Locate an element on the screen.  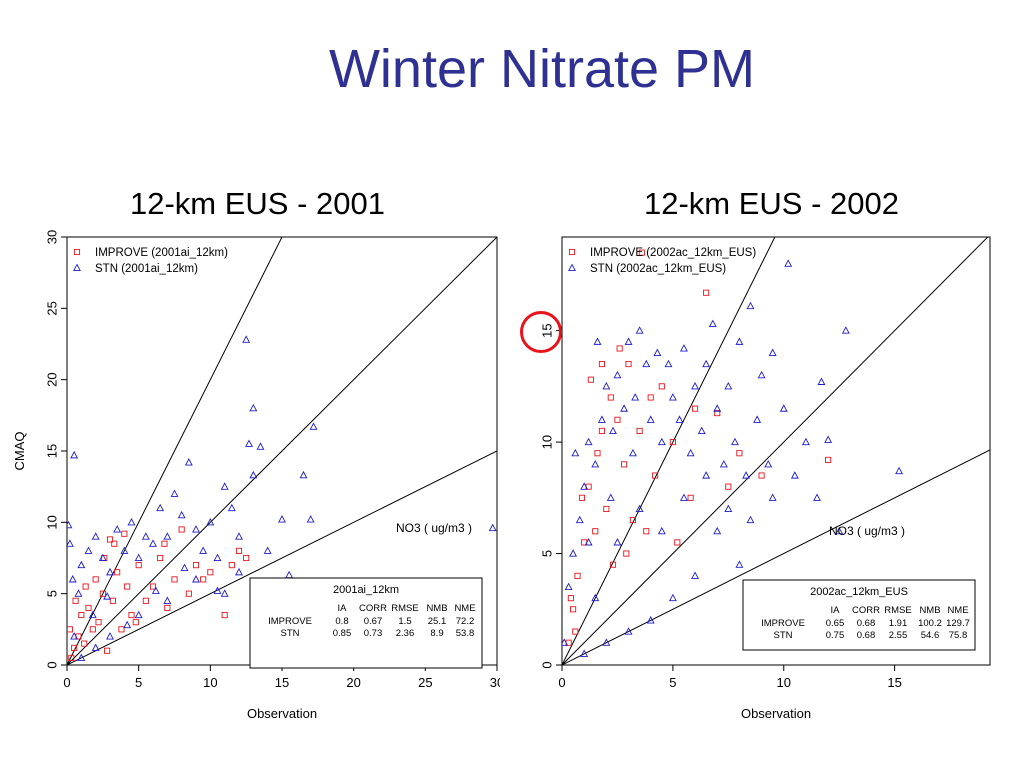
stats-cell: 8.9 is located at coordinates (436, 633).